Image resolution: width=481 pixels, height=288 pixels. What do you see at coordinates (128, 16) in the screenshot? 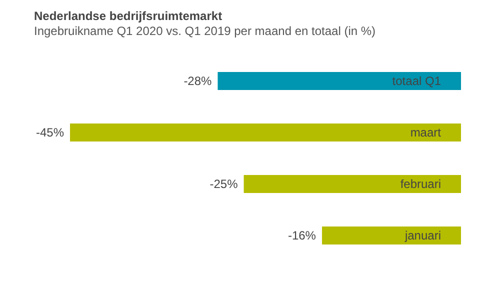
I see `chart-title: Nederlandse bedrijfsruimtemarkt` at bounding box center [128, 16].